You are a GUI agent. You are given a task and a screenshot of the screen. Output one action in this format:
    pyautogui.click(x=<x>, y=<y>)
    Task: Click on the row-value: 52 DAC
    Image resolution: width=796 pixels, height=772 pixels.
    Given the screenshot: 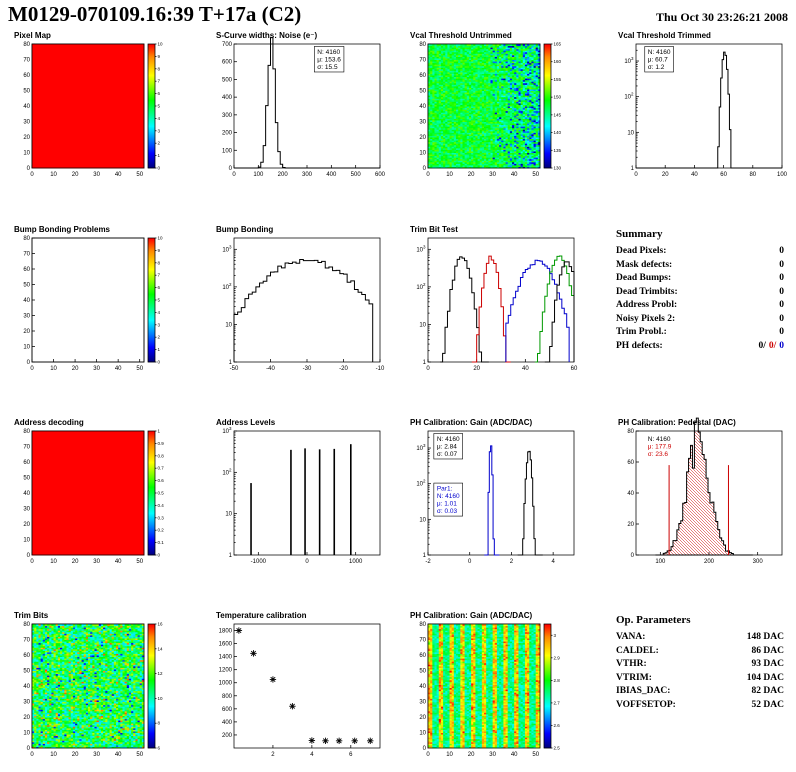 What is the action you would take?
    pyautogui.click(x=767, y=704)
    